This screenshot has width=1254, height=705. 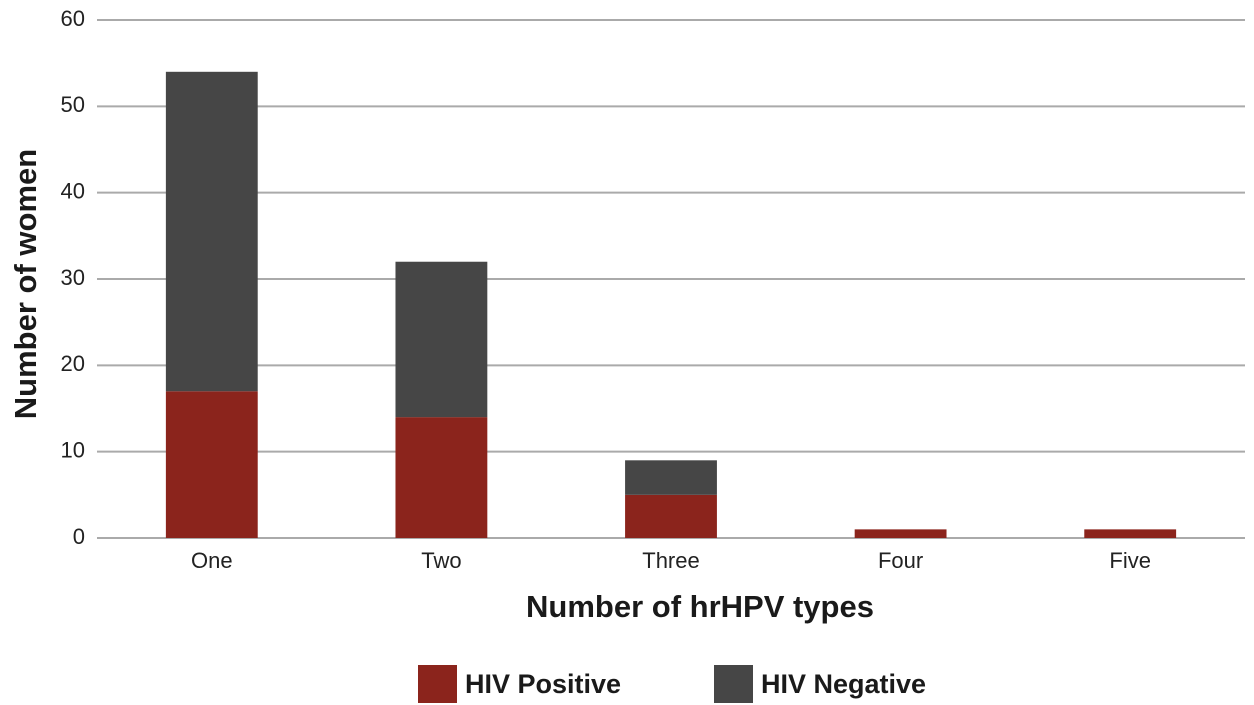 I want to click on x-tick-label: Five, so click(x=1130, y=560).